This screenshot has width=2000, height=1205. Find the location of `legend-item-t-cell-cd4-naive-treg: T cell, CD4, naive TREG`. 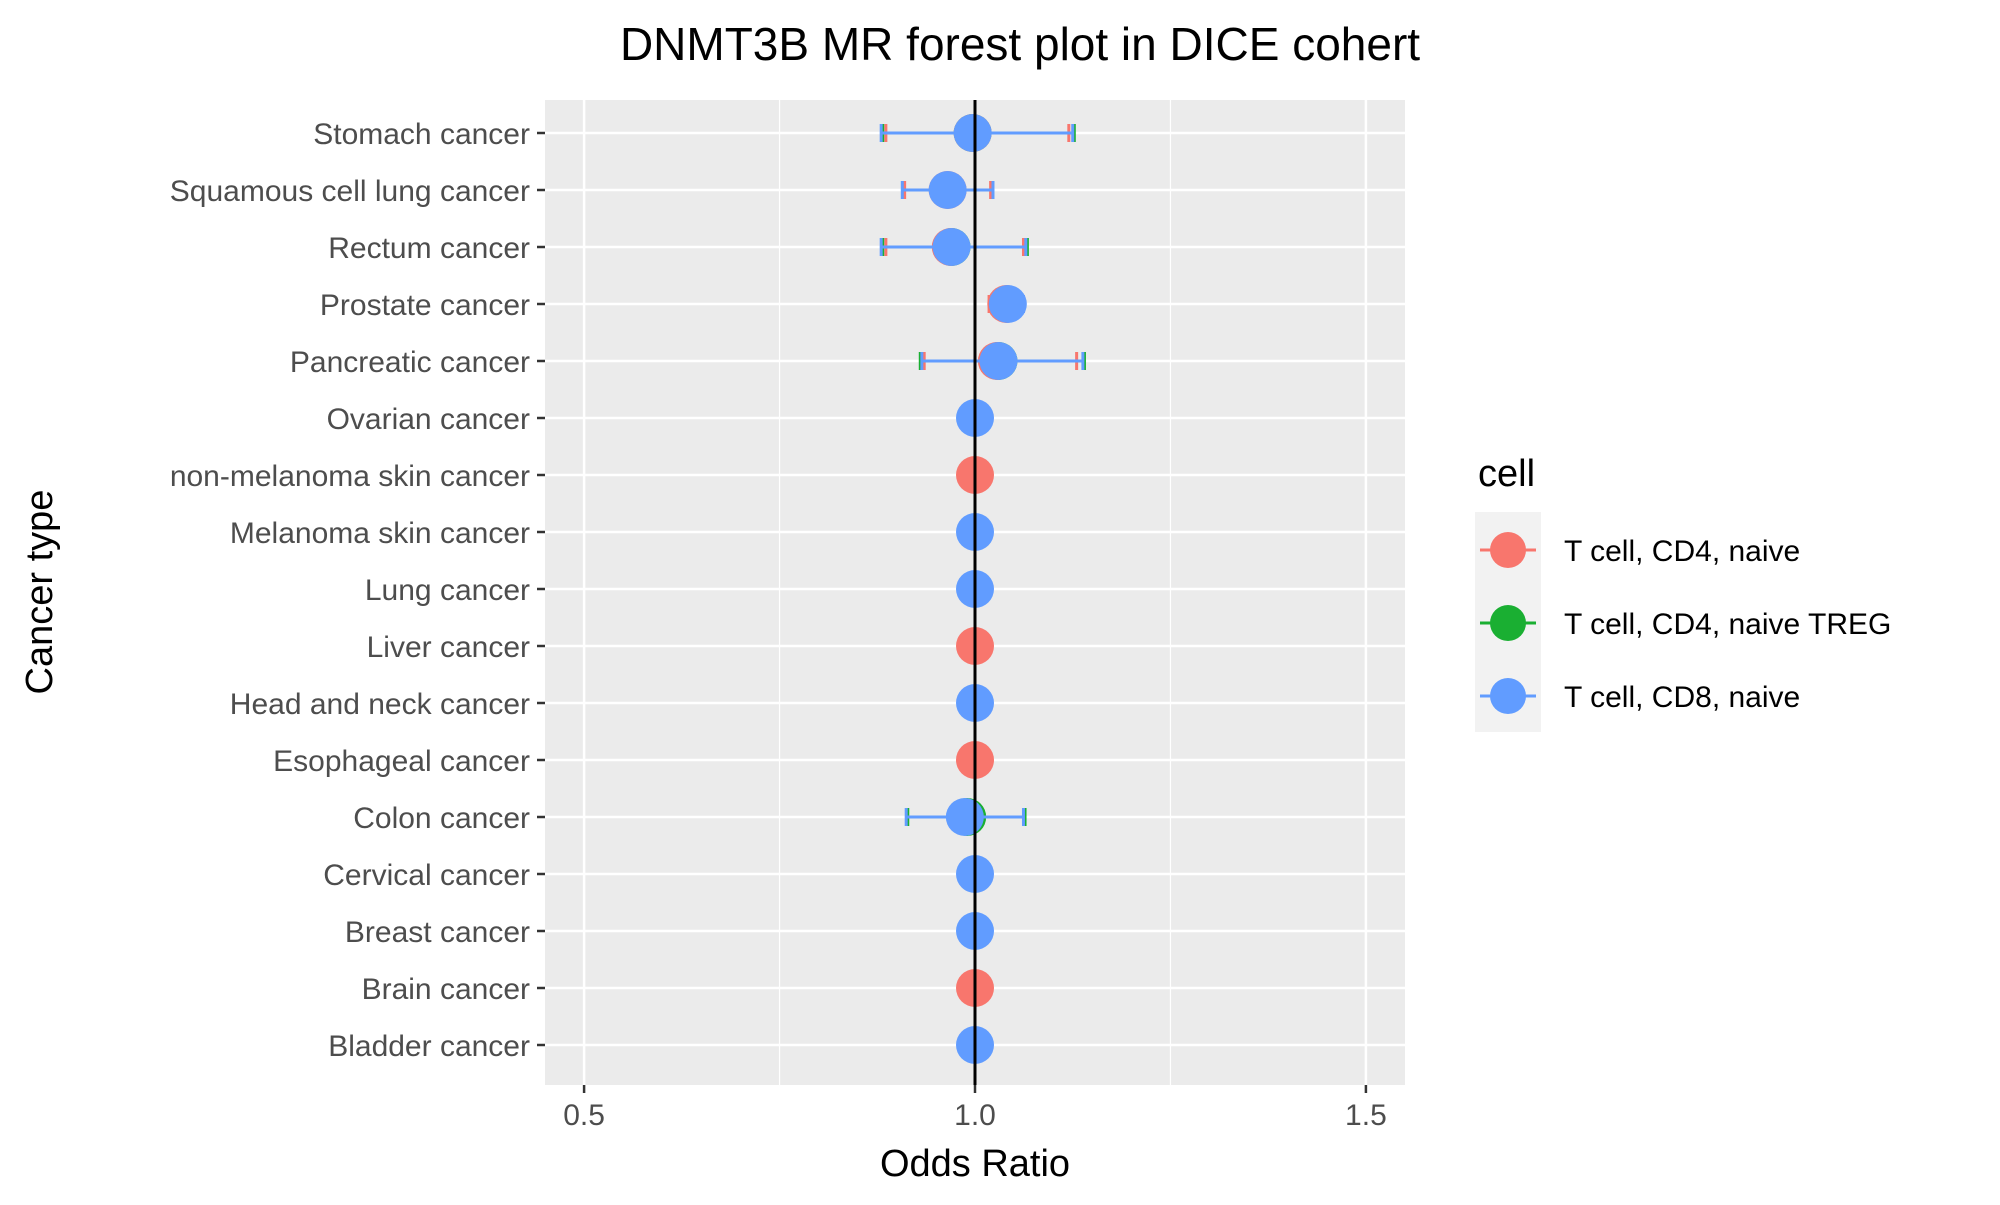

legend-item-t-cell-cd4-naive-treg: T cell, CD4, naive TREG is located at coordinates (1685, 623).